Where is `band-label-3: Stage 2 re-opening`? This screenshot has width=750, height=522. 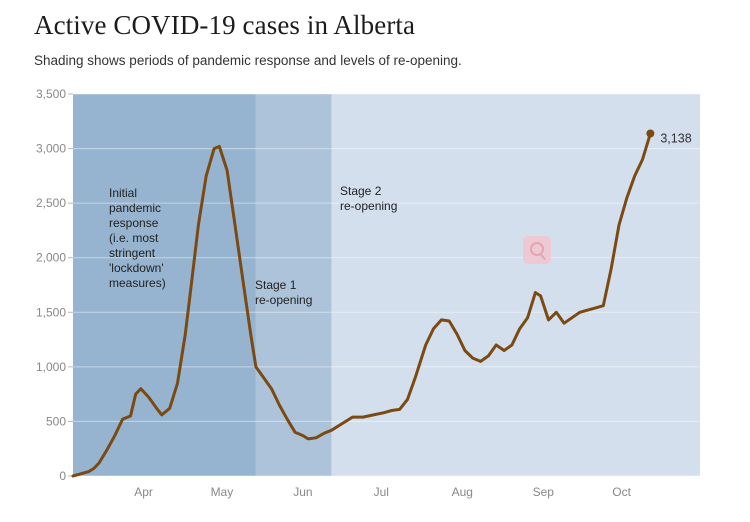 band-label-3: Stage 2 re-opening is located at coordinates (368, 198).